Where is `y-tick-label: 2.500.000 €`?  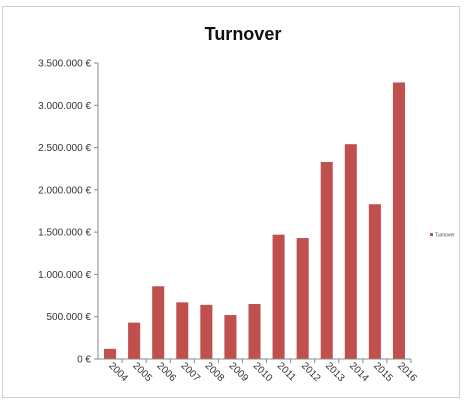
y-tick-label: 2.500.000 € is located at coordinates (64, 148).